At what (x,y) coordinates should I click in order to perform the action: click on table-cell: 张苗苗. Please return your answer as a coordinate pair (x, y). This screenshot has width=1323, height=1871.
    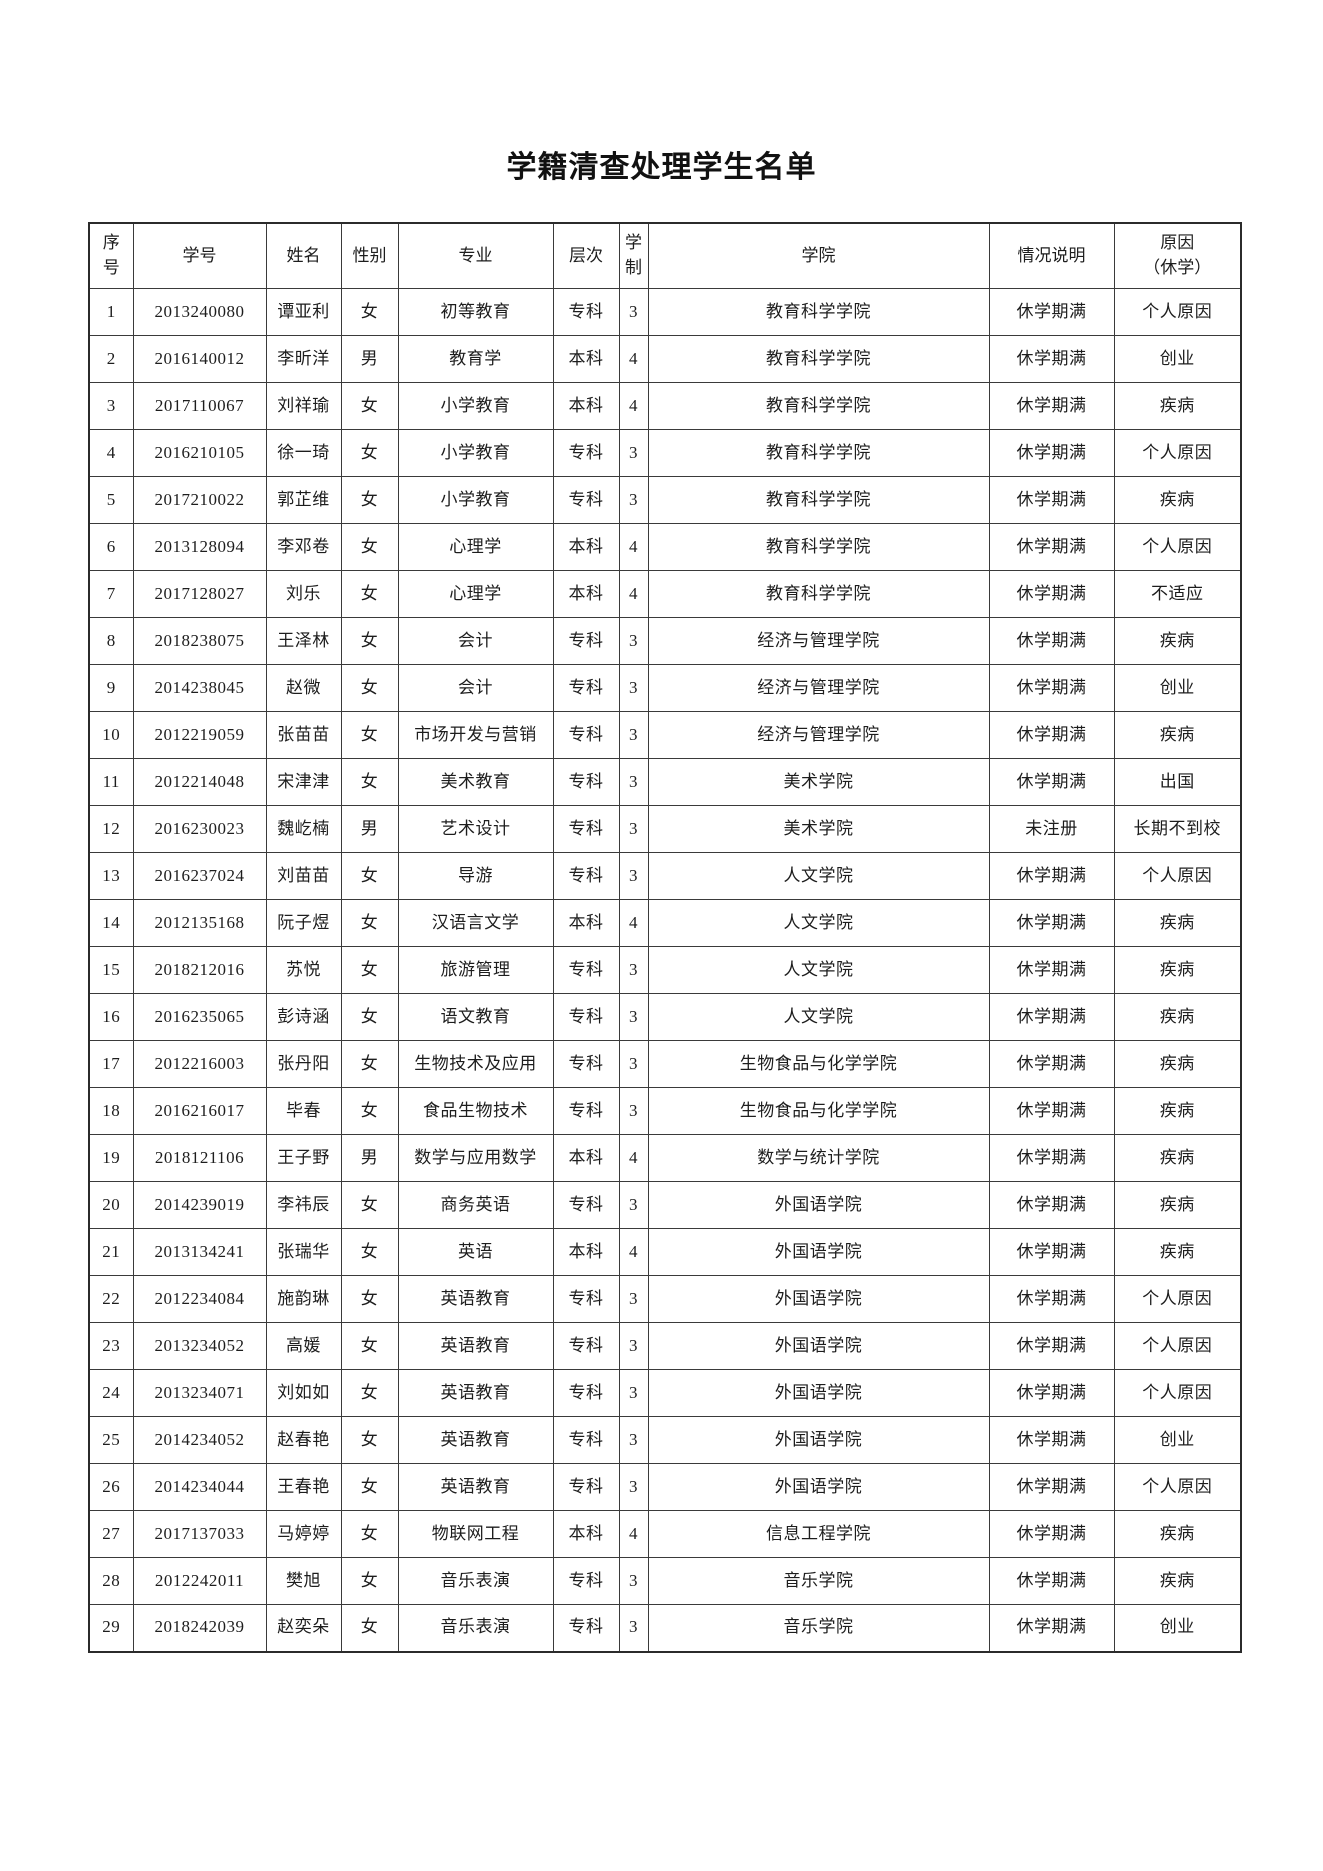
    Looking at the image, I should click on (303, 735).